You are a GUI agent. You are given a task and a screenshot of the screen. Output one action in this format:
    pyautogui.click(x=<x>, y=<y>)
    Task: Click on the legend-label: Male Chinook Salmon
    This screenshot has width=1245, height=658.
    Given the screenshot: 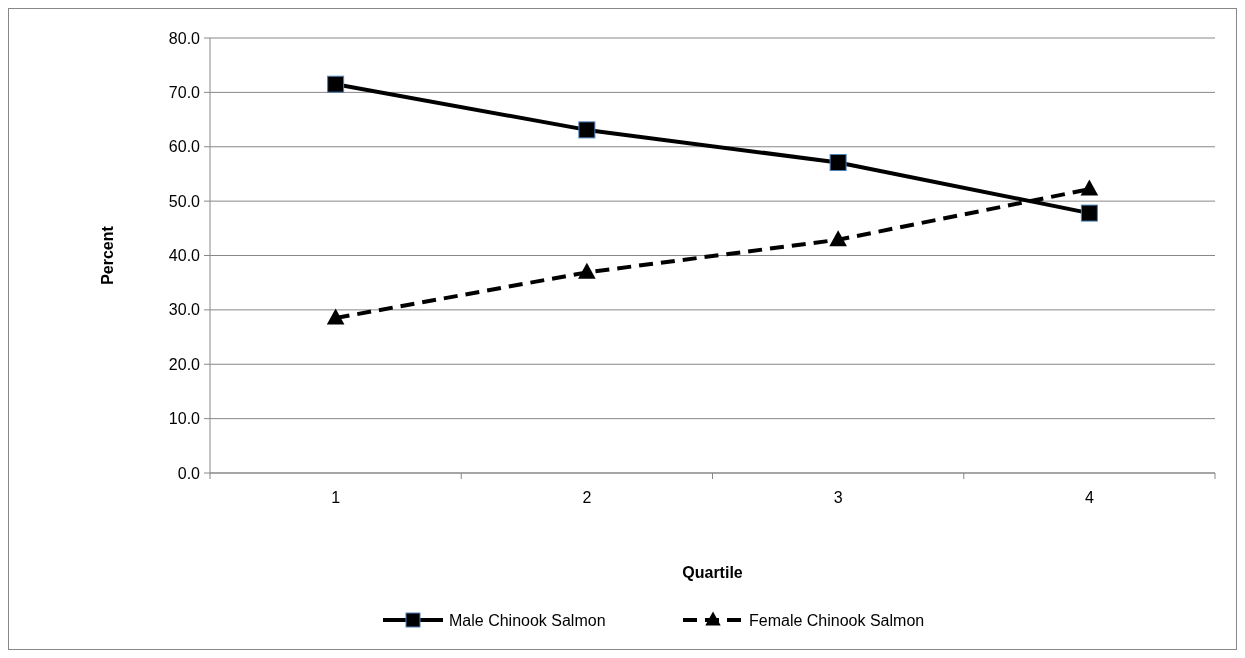 What is the action you would take?
    pyautogui.click(x=527, y=620)
    